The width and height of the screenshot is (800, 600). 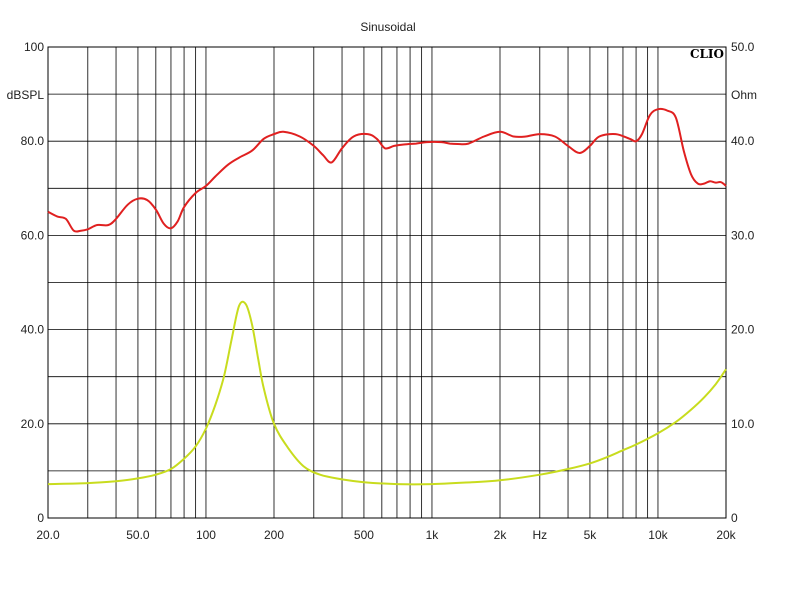 What do you see at coordinates (734, 518) in the screenshot?
I see `y-right-tick-label: 0` at bounding box center [734, 518].